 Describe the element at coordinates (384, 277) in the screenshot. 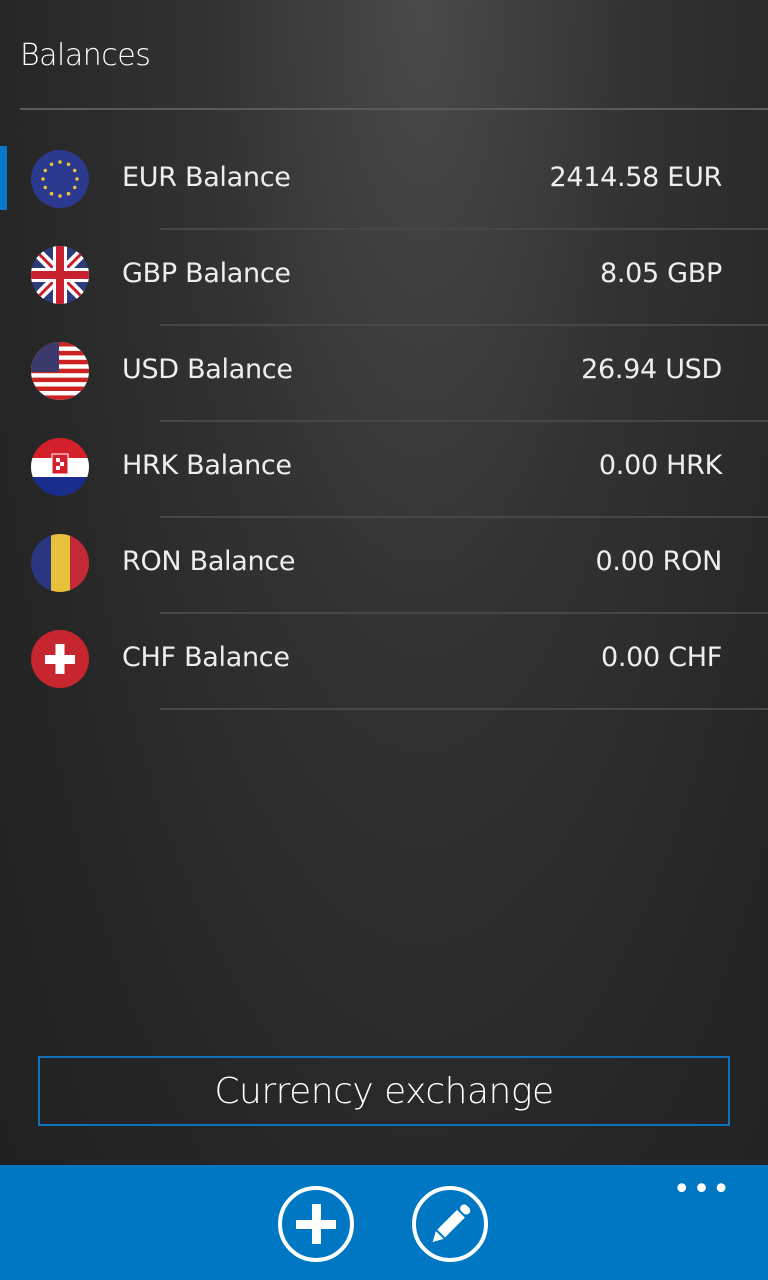

I see `balance-row: GBP Balance 8.05 GBP` at that location.